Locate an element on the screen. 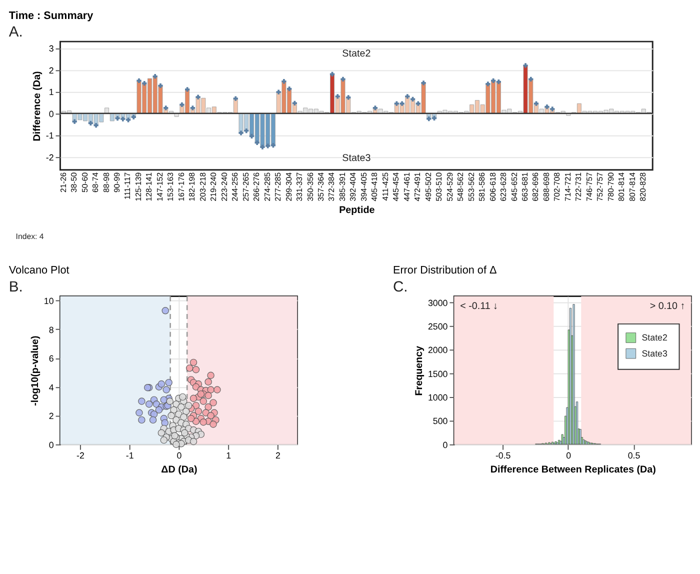  x-tick-label: 405-418 is located at coordinates (375, 187).